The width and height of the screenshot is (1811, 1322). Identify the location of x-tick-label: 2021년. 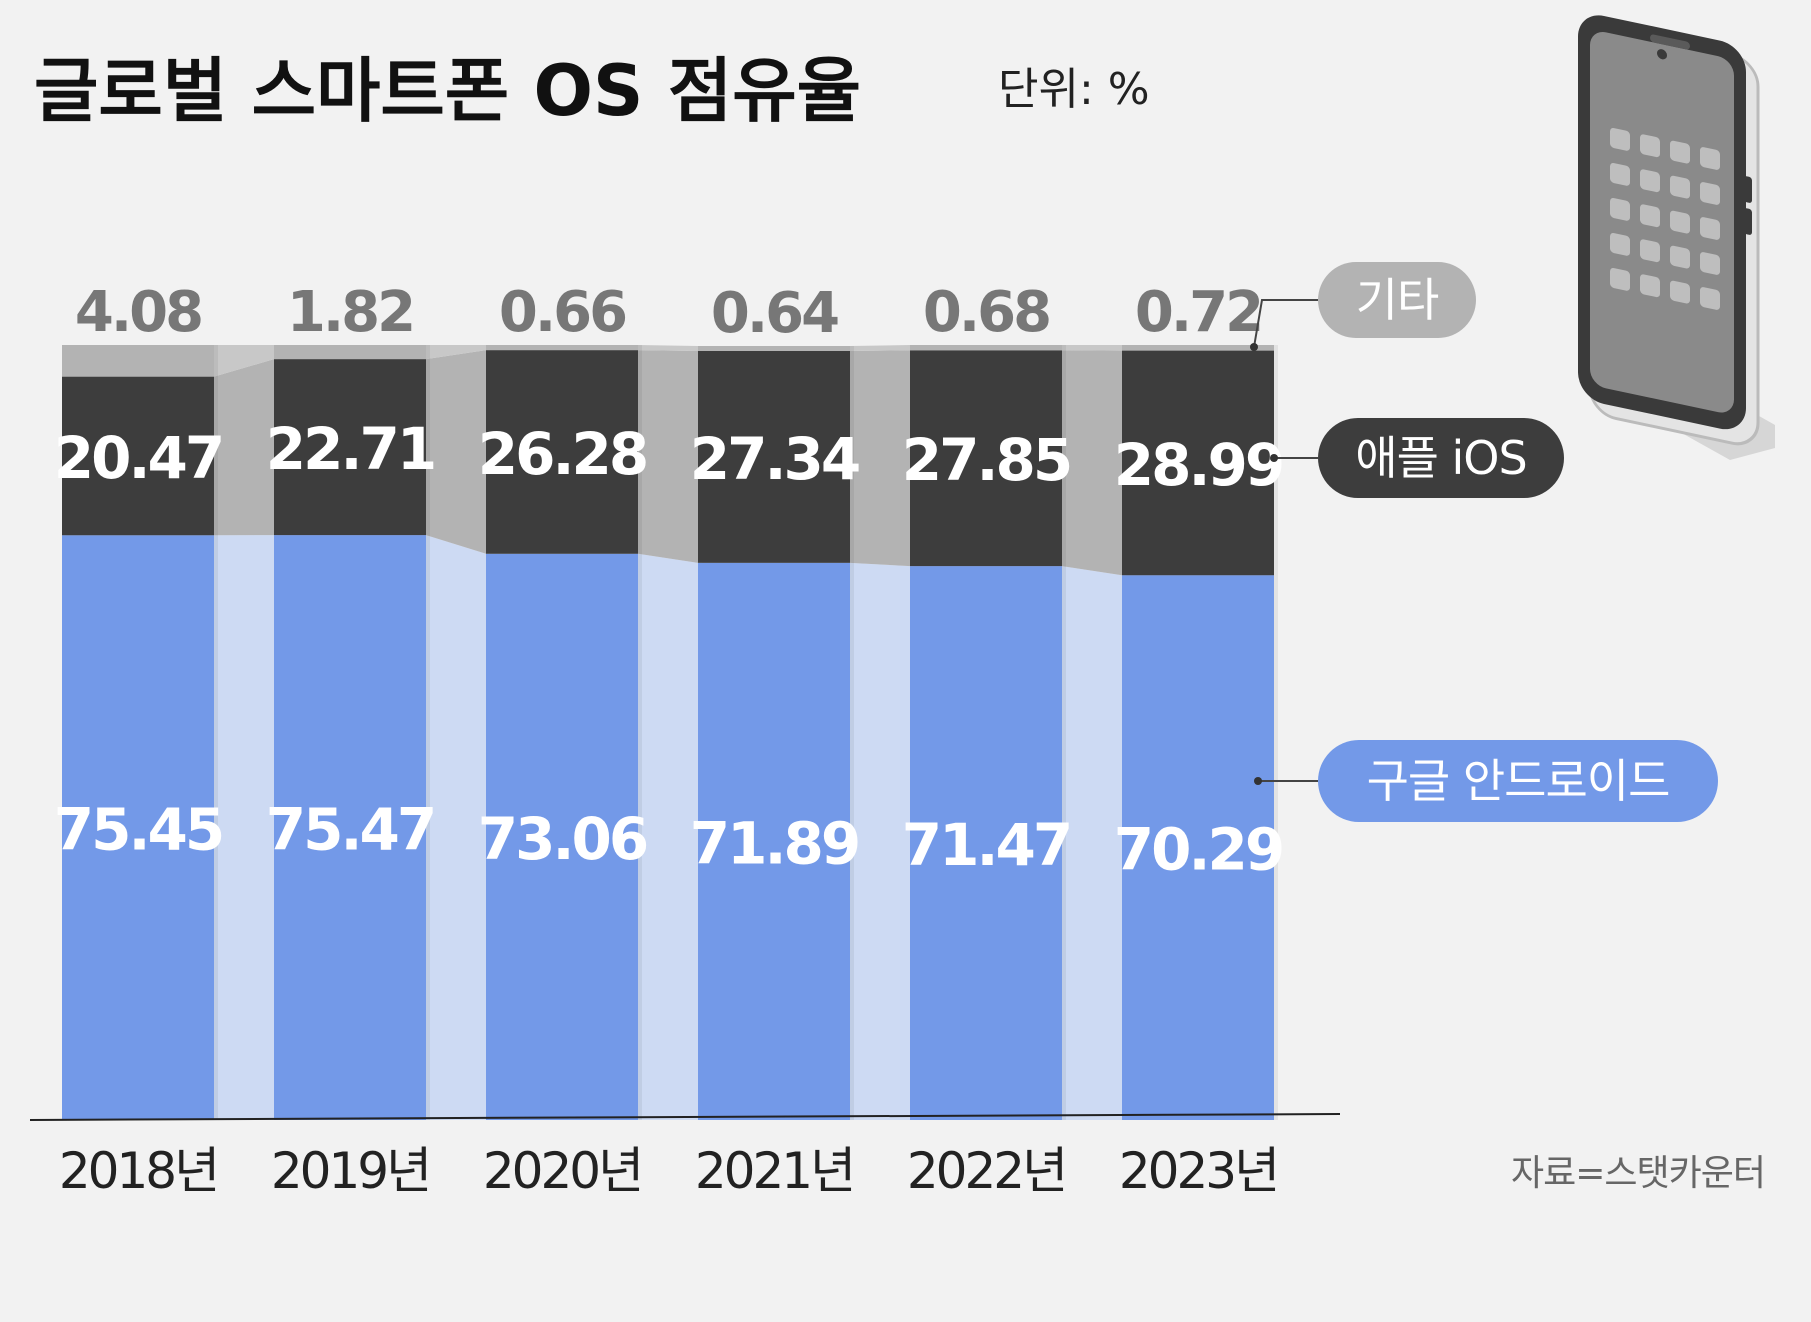
(774, 1171).